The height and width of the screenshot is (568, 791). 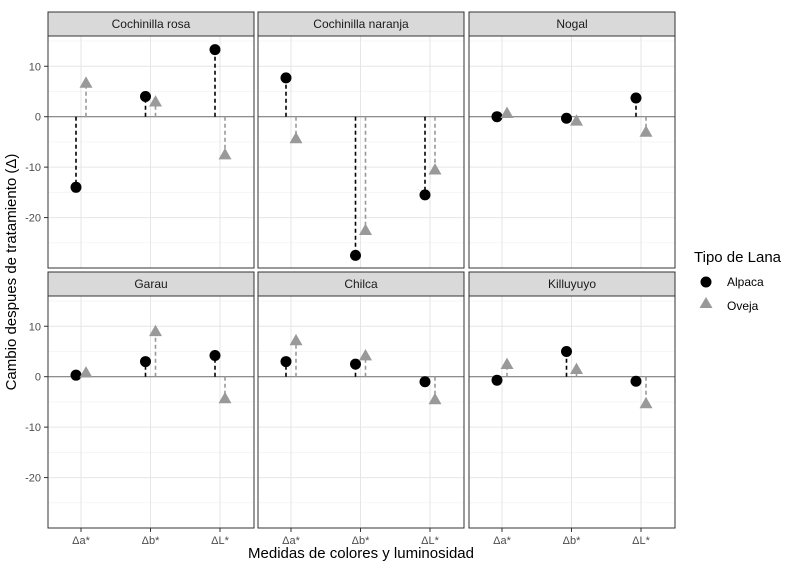 What do you see at coordinates (361, 284) in the screenshot?
I see `panel-title: Chilca` at bounding box center [361, 284].